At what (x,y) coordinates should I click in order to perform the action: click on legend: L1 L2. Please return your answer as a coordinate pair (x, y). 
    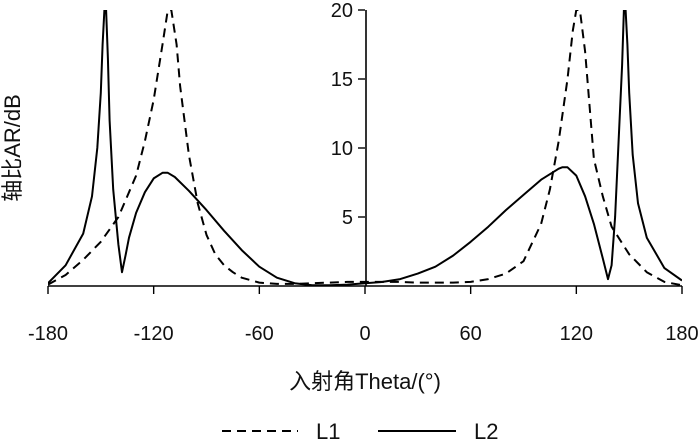
    Looking at the image, I should click on (360, 429).